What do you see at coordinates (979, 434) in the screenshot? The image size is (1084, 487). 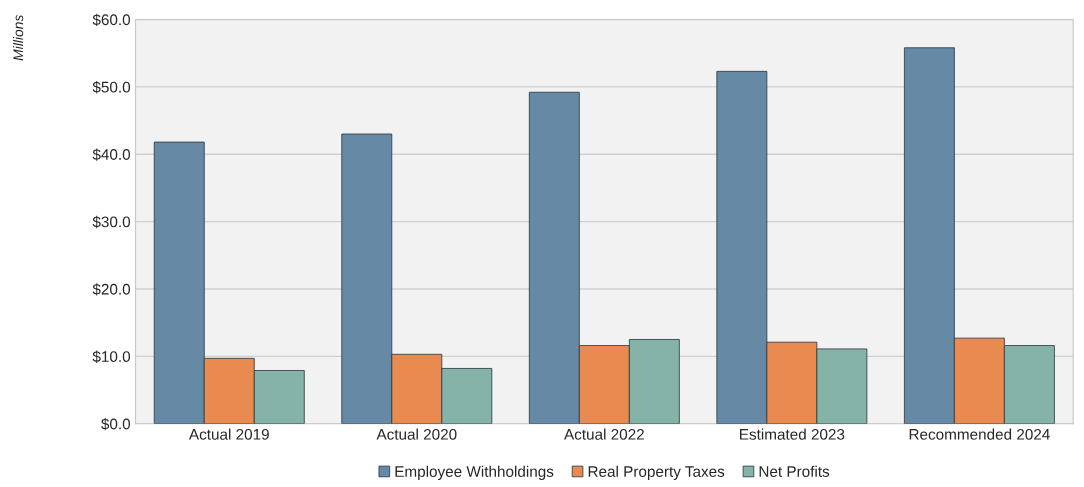 I see `x-tick-label: Recommended 2024` at bounding box center [979, 434].